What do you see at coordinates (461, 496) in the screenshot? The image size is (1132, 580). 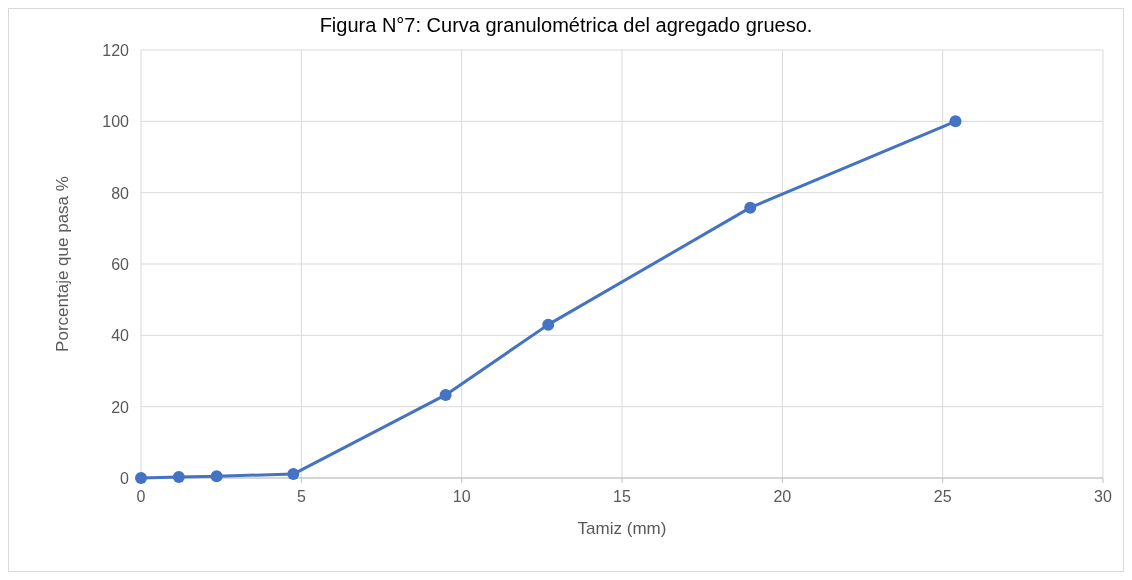 I see `x-tick-label: 10` at bounding box center [461, 496].